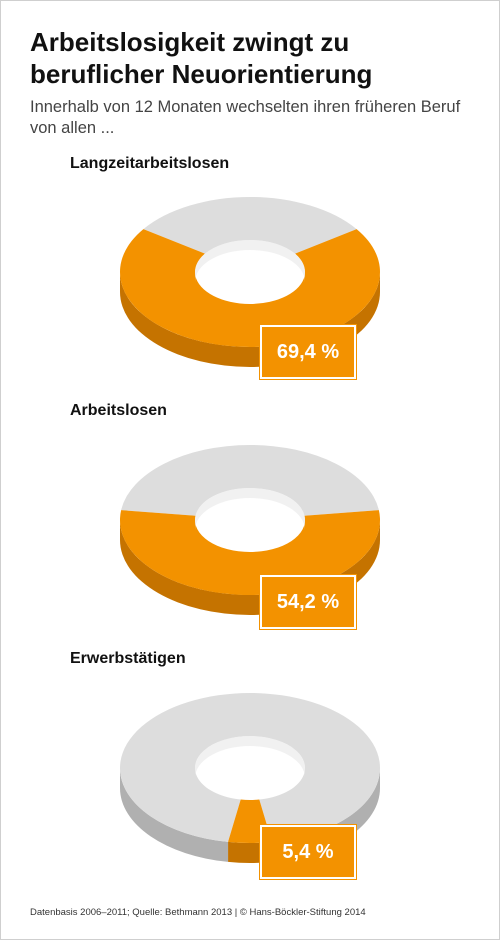 The image size is (500, 940). Describe the element at coordinates (250, 225) in the screenshot. I see `donut-0-rest-segment` at that location.